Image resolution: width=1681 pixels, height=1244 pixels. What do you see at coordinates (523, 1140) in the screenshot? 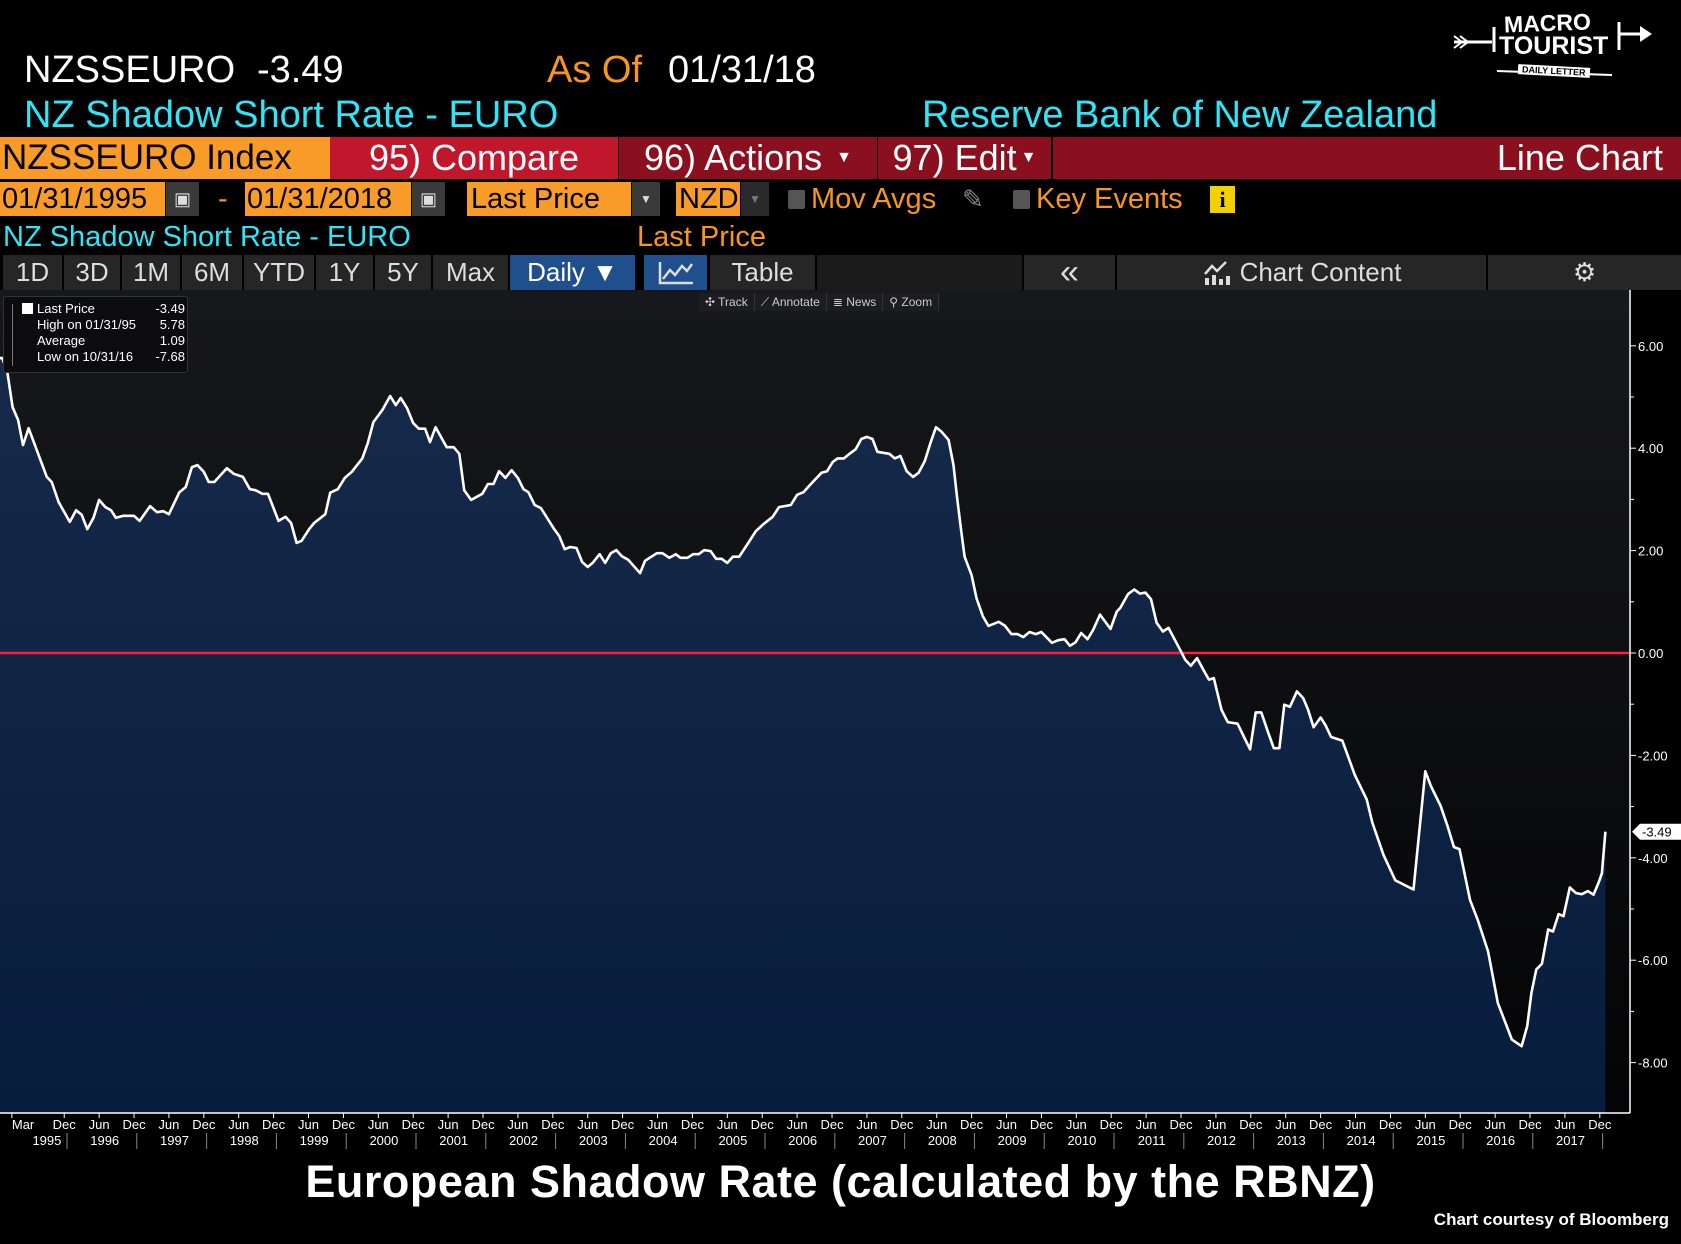
I see `x-year-label: 2002` at bounding box center [523, 1140].